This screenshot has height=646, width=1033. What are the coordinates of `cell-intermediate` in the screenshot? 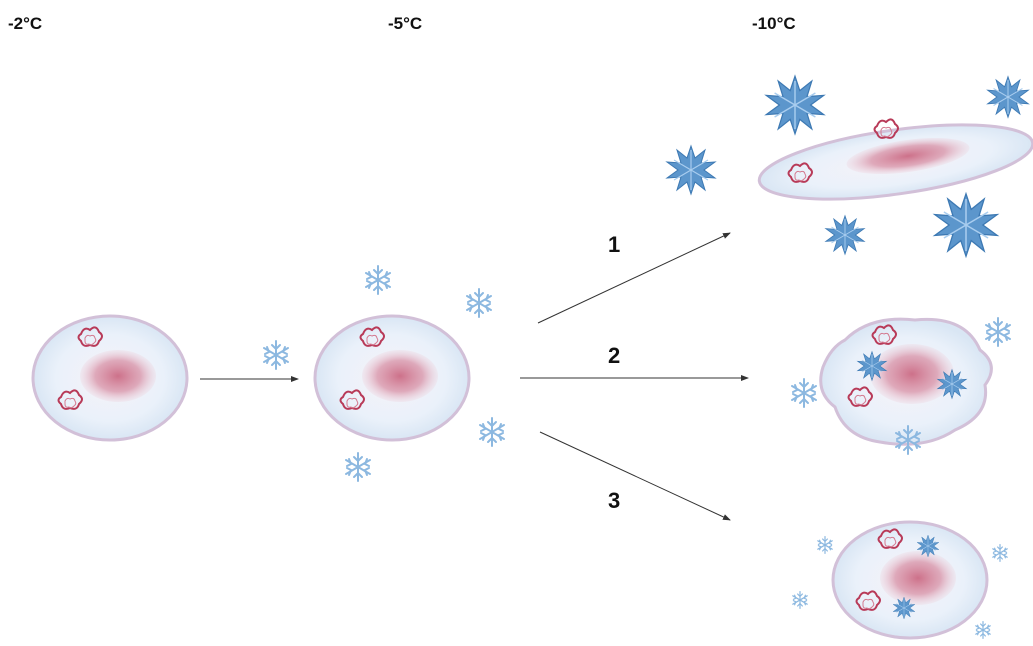 It's located at (392, 378).